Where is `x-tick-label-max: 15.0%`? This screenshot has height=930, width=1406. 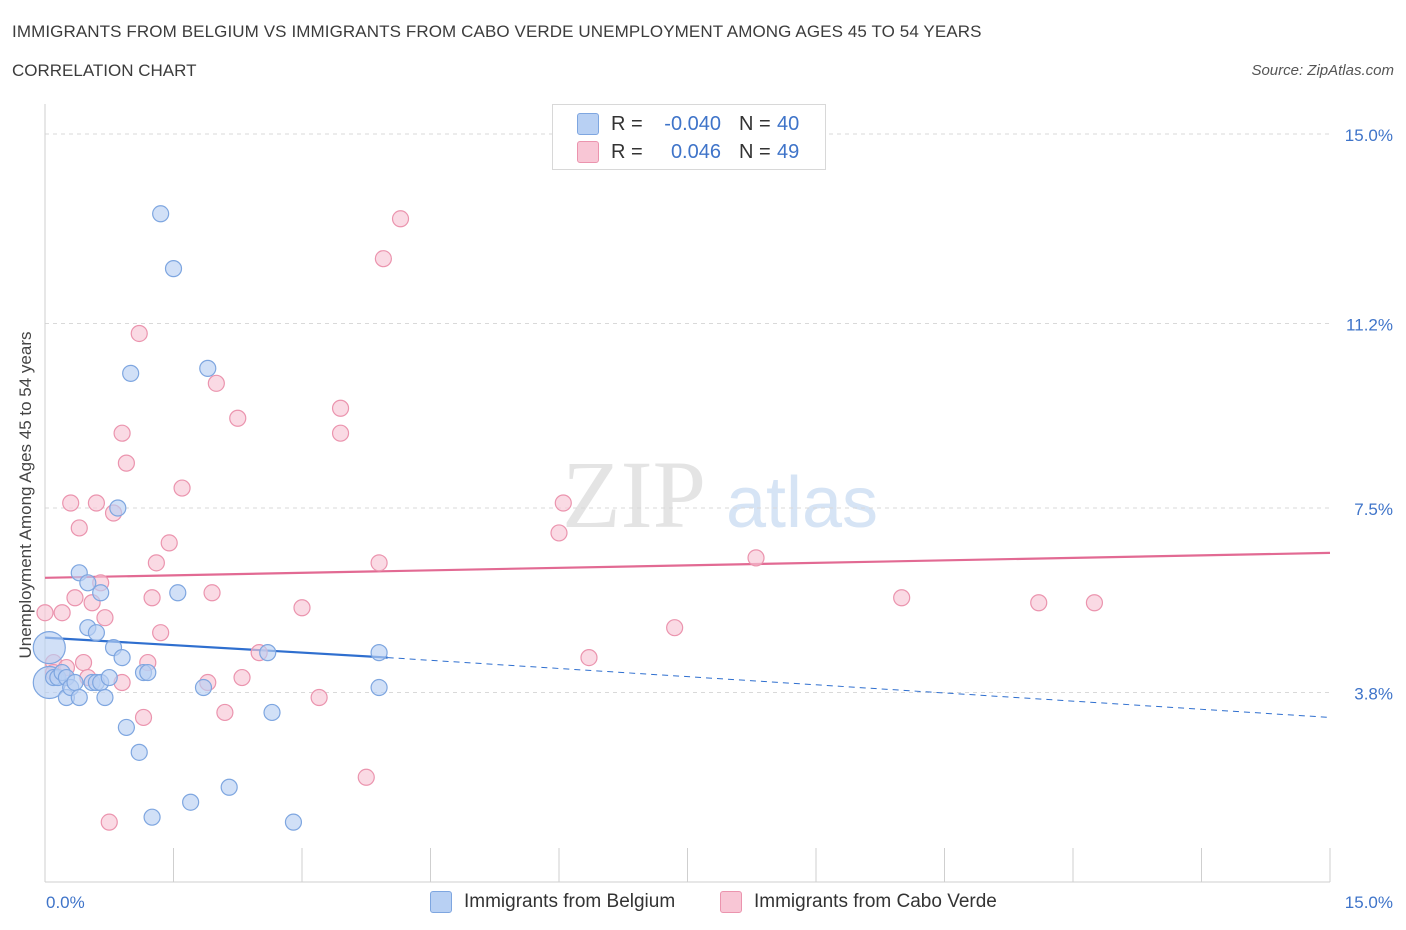
x-tick-label-max: 15.0% is located at coordinates (1369, 902).